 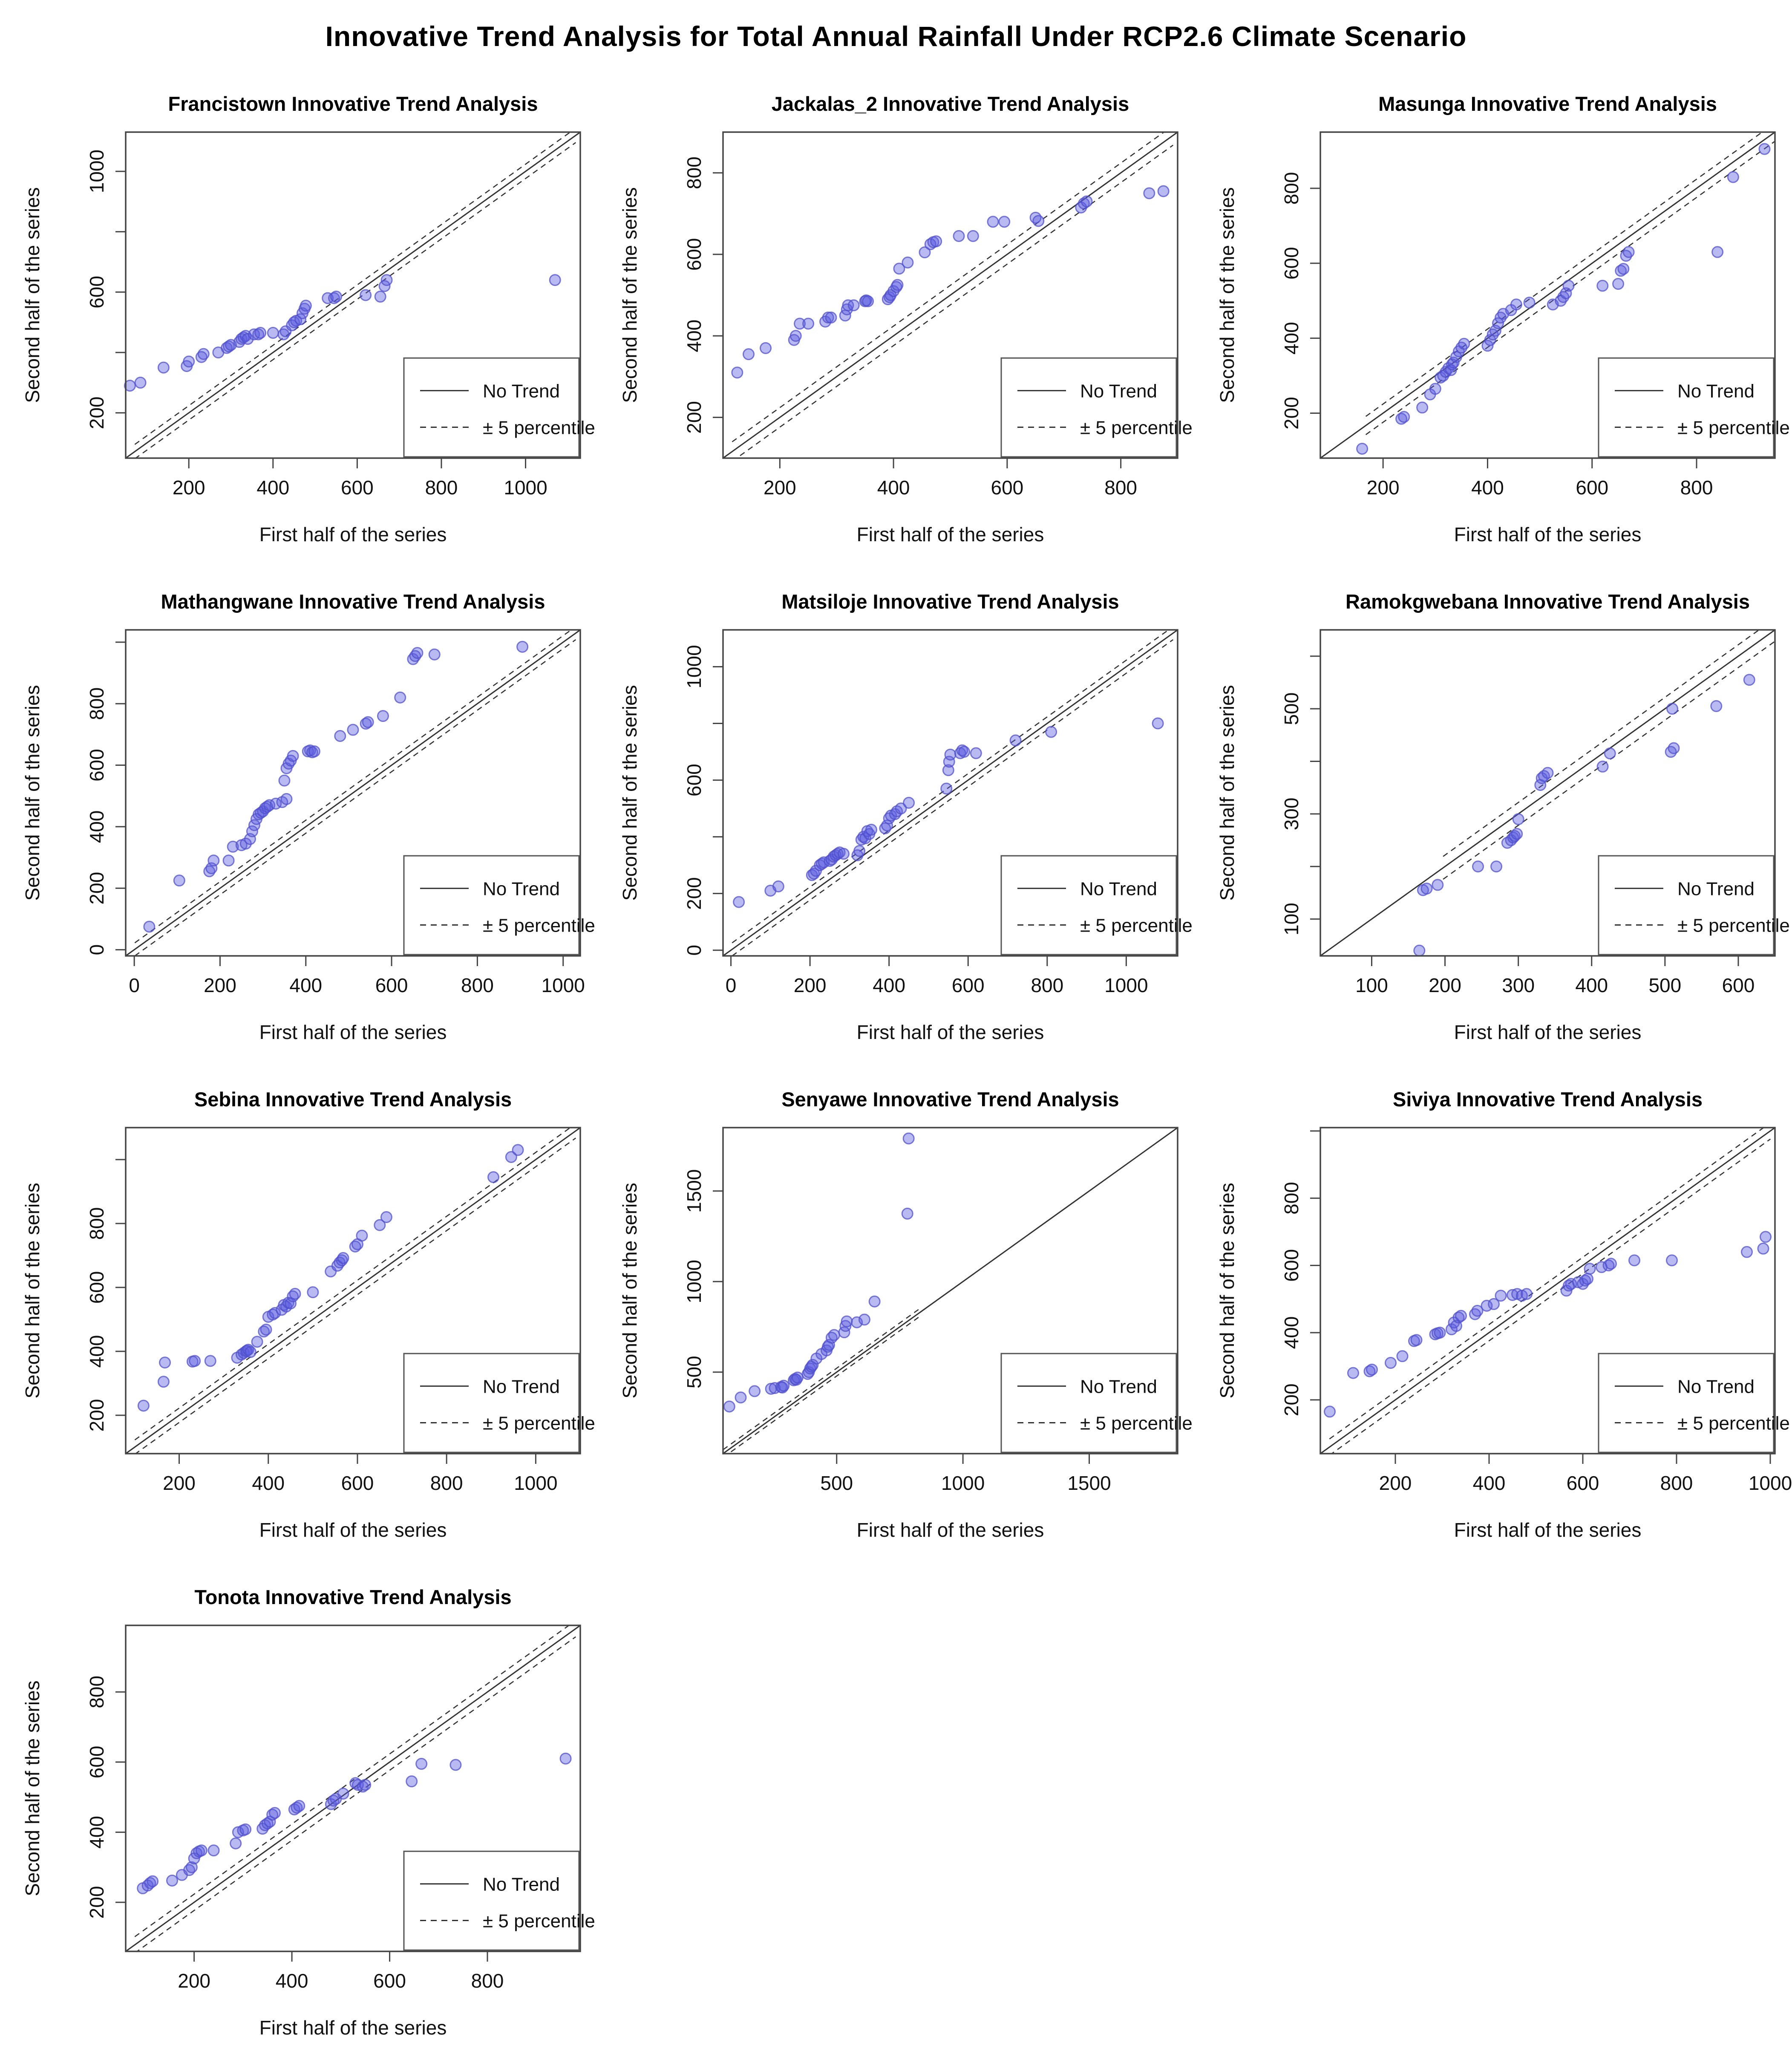 What do you see at coordinates (1548, 1032) in the screenshot?
I see `x-axis-label: First half of the series` at bounding box center [1548, 1032].